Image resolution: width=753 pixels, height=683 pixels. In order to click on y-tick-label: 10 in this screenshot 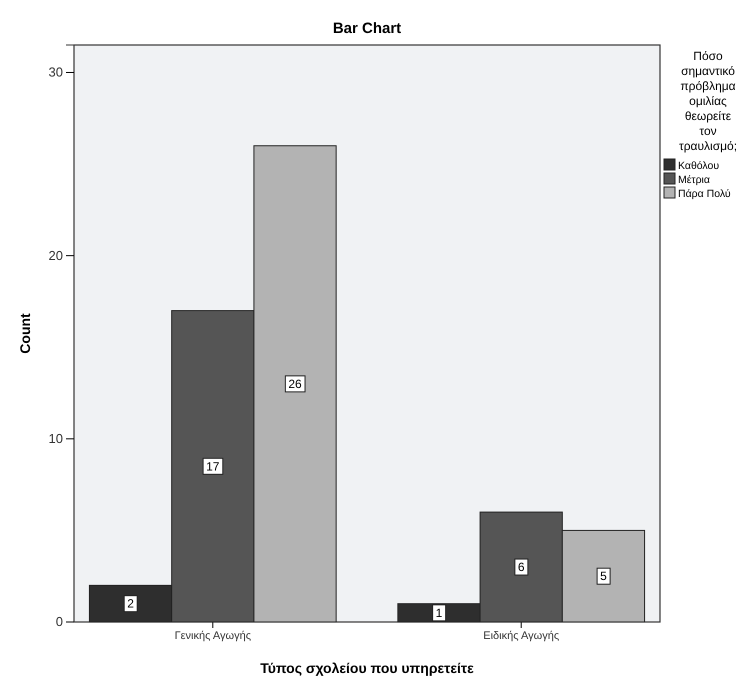, I will do `click(55, 438)`.